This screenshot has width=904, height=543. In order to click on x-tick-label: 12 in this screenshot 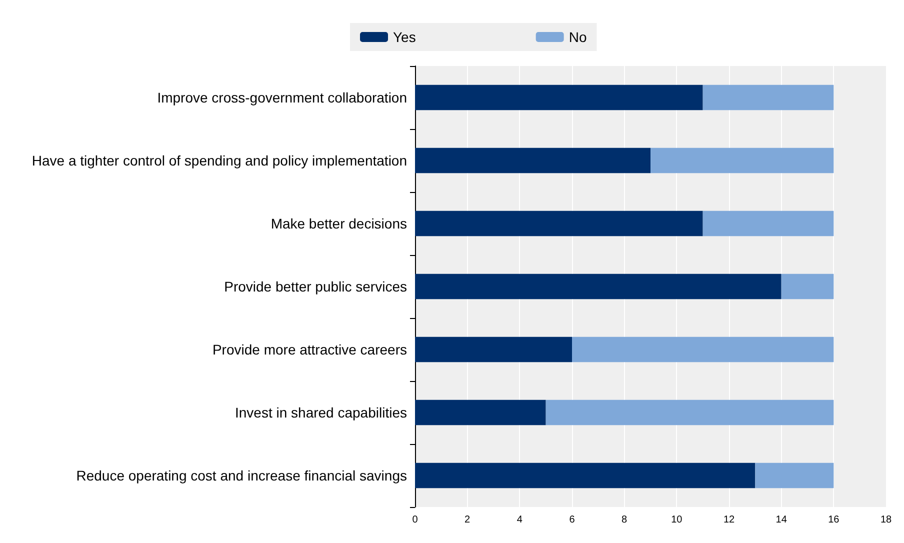, I will do `click(729, 520)`.